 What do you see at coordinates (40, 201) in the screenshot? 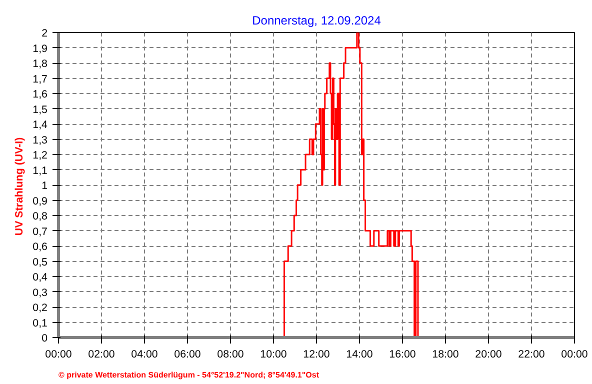
I see `y-tick-label: 0,9` at bounding box center [40, 201].